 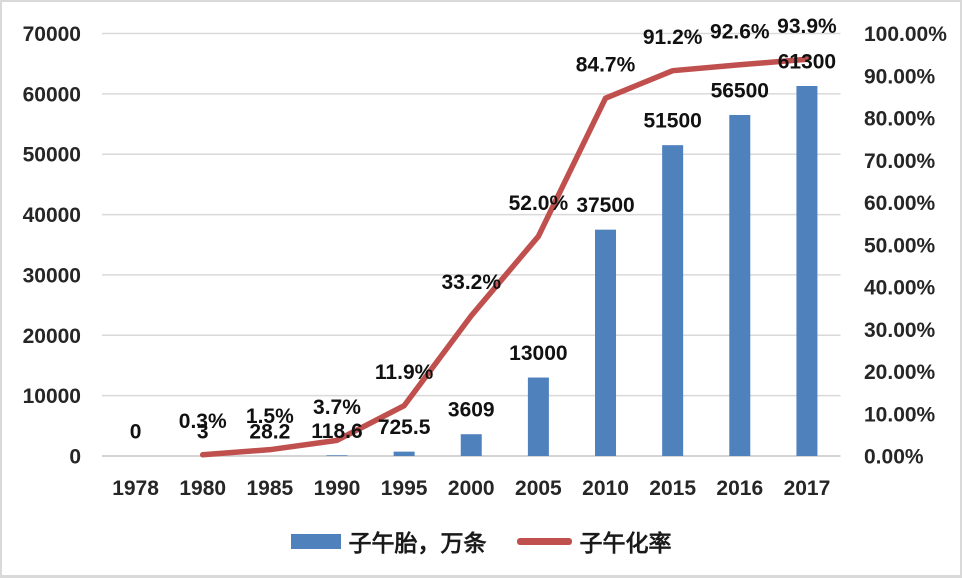 What do you see at coordinates (900, 161) in the screenshot?
I see `right-axis-tick: 70.00%` at bounding box center [900, 161].